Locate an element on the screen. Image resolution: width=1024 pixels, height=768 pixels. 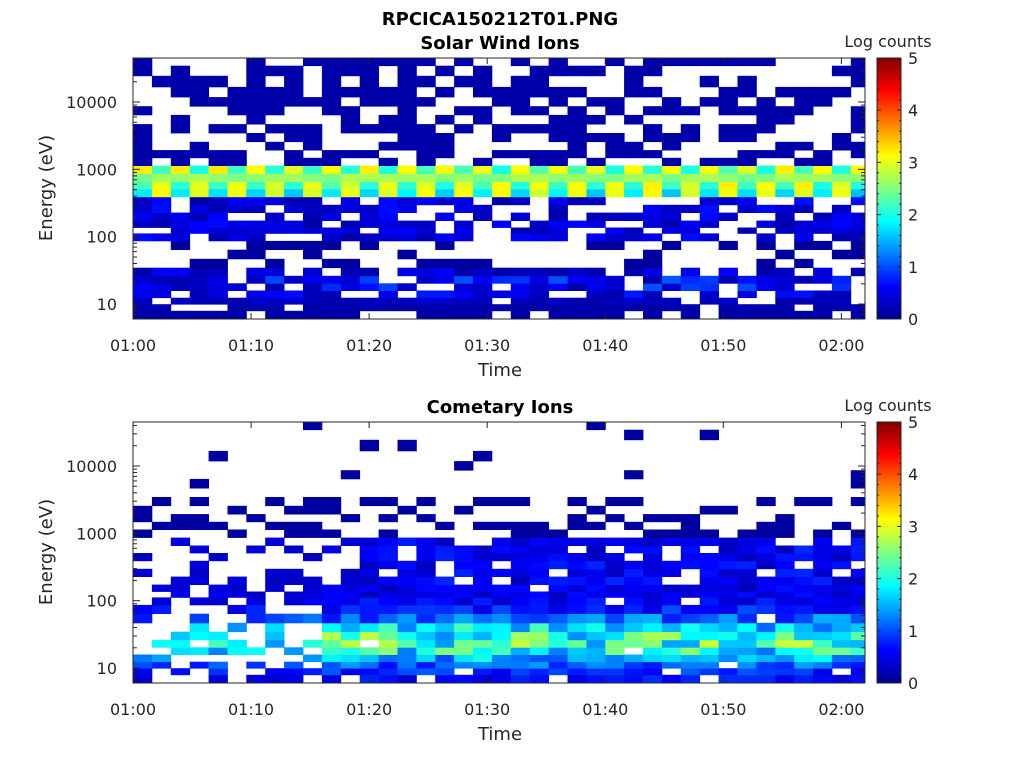
y-tick-label: 1000 is located at coordinates (96, 533).